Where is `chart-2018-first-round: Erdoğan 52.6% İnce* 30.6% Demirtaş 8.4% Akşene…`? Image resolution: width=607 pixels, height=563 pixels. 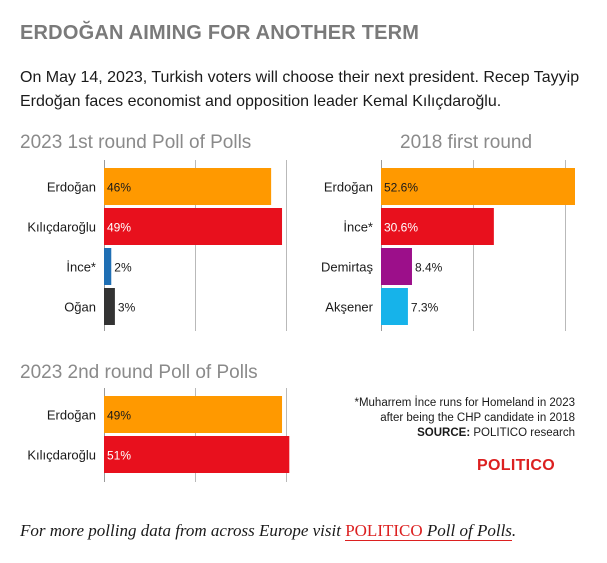 chart-2018-first-round: Erdoğan 52.6% İnce* 30.6% Demirtaş 8.4% Akşene… is located at coordinates (448, 245).